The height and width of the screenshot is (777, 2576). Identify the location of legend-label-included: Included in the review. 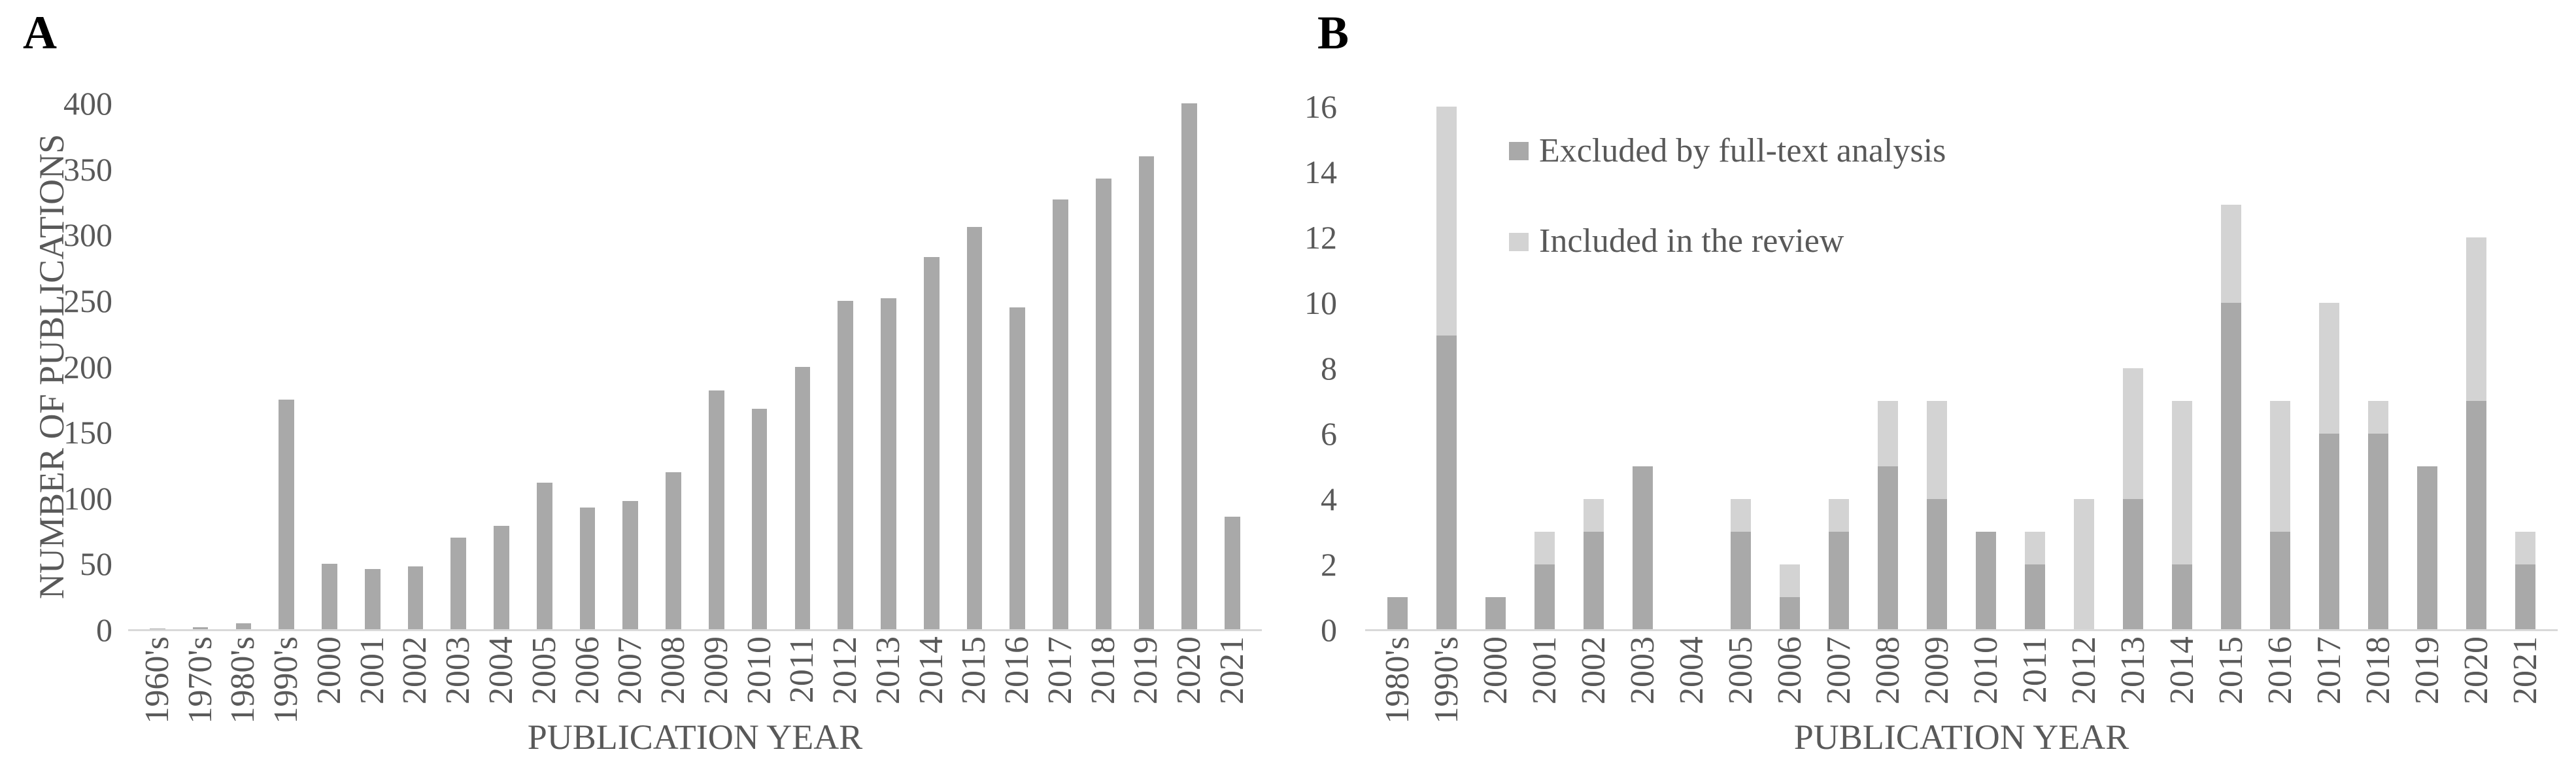
(1691, 241).